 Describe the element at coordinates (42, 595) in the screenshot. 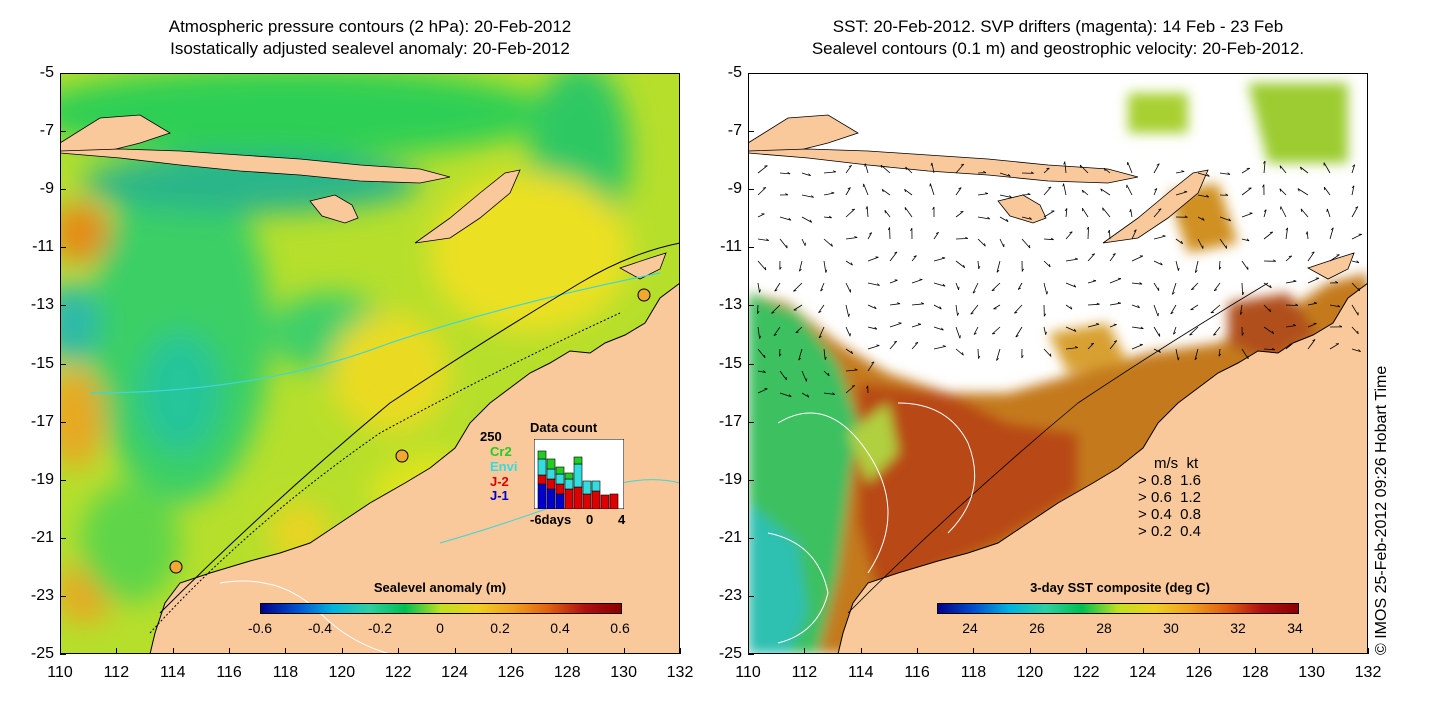

I see `latitude-tick-label: -23` at that location.